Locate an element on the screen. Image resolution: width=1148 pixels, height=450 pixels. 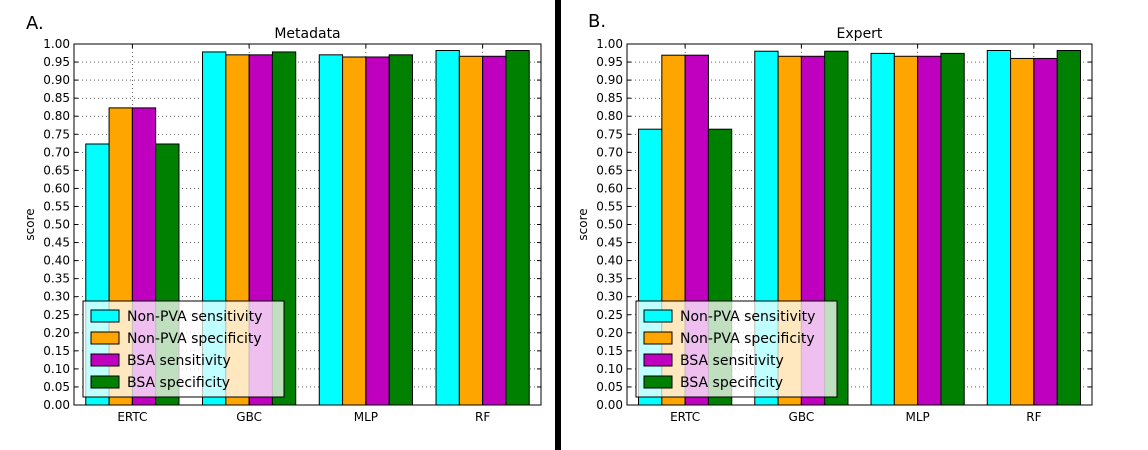
chart-title: Expert is located at coordinates (860, 34).